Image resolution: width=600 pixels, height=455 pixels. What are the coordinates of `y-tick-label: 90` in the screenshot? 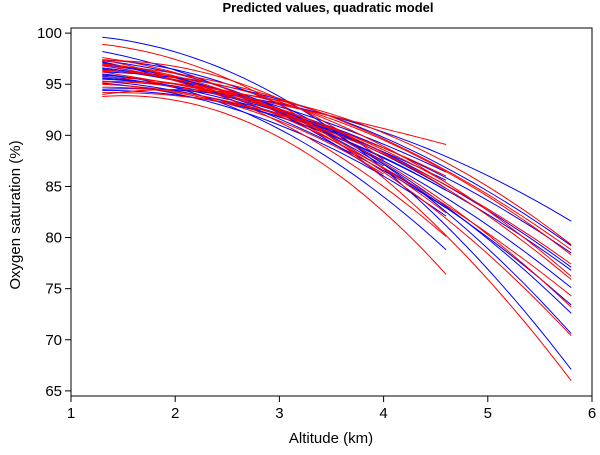 It's located at (53, 135).